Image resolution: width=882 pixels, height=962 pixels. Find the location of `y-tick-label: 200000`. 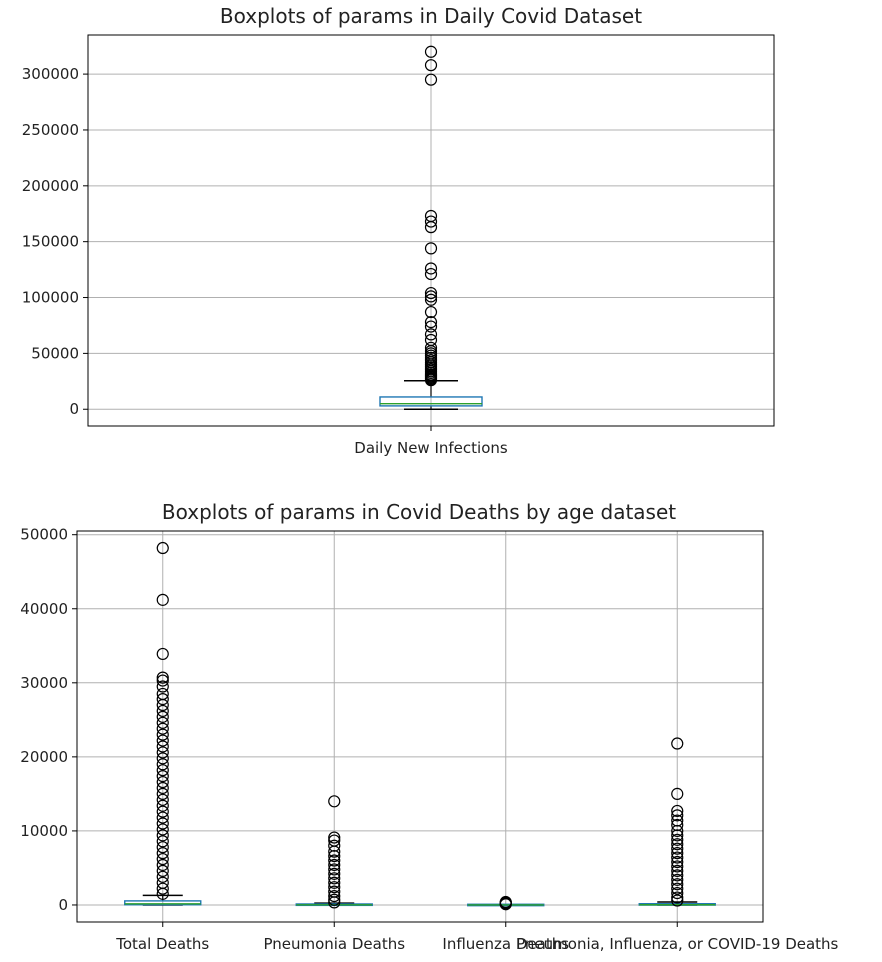

y-tick-label: 200000 is located at coordinates (50, 186).